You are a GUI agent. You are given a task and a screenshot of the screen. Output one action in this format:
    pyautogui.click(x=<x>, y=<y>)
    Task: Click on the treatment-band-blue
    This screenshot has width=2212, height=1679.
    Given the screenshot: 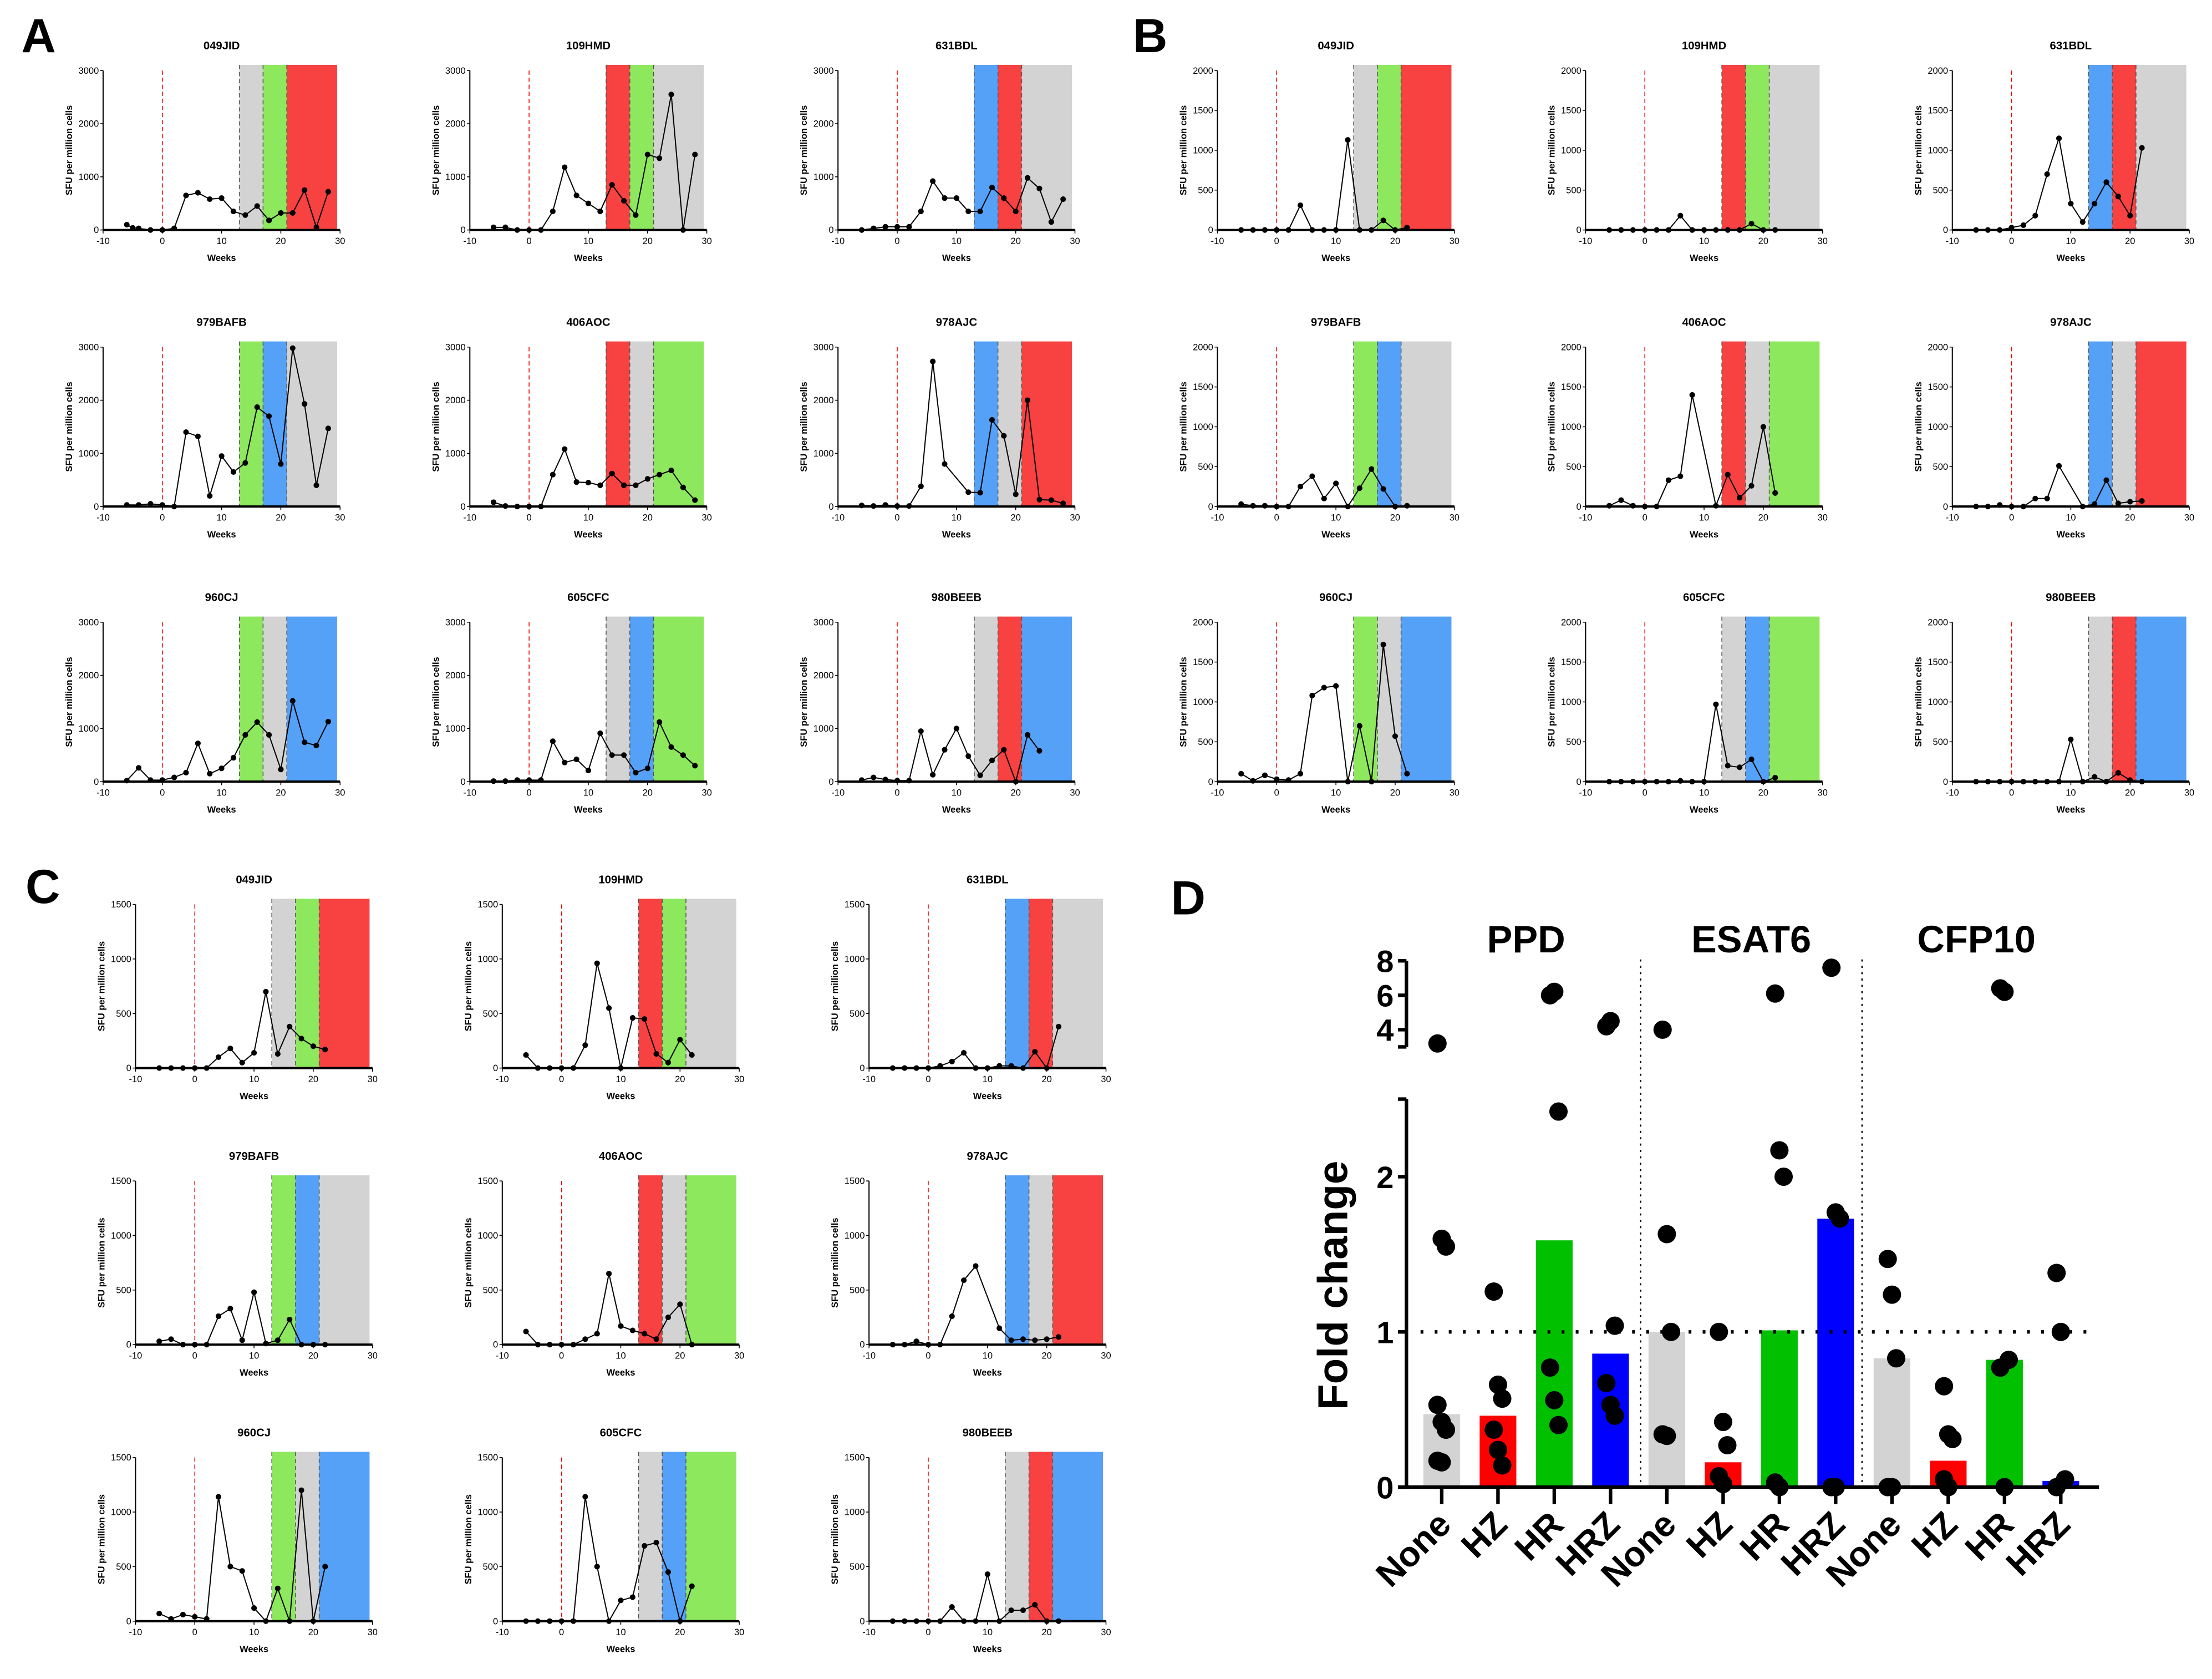 What is the action you would take?
    pyautogui.click(x=275, y=424)
    